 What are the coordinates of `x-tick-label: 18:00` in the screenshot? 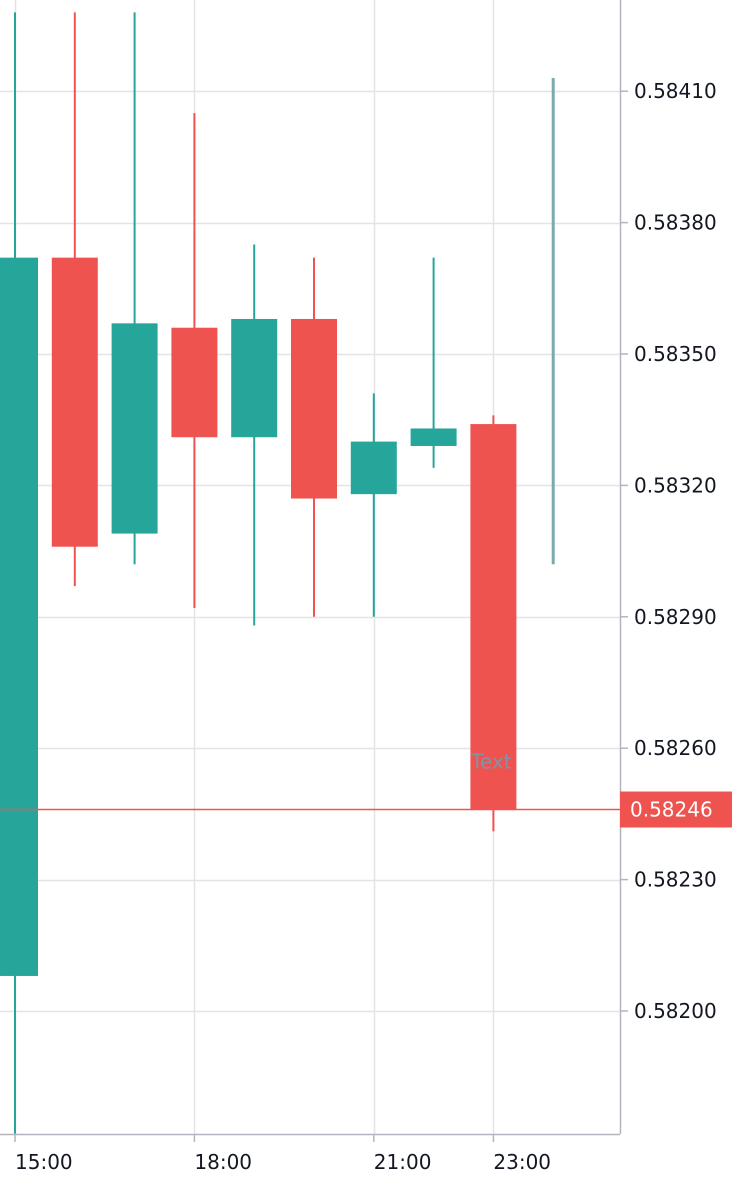 It's located at (223, 1162).